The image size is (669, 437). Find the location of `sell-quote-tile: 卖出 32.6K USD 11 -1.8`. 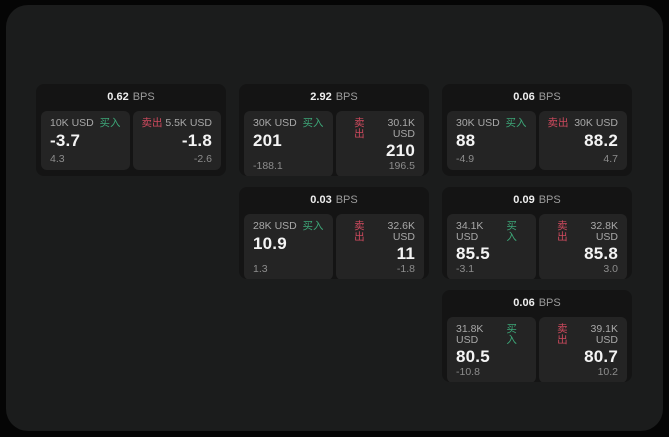

sell-quote-tile: 卖出 32.6K USD 11 -1.8 is located at coordinates (379, 246).